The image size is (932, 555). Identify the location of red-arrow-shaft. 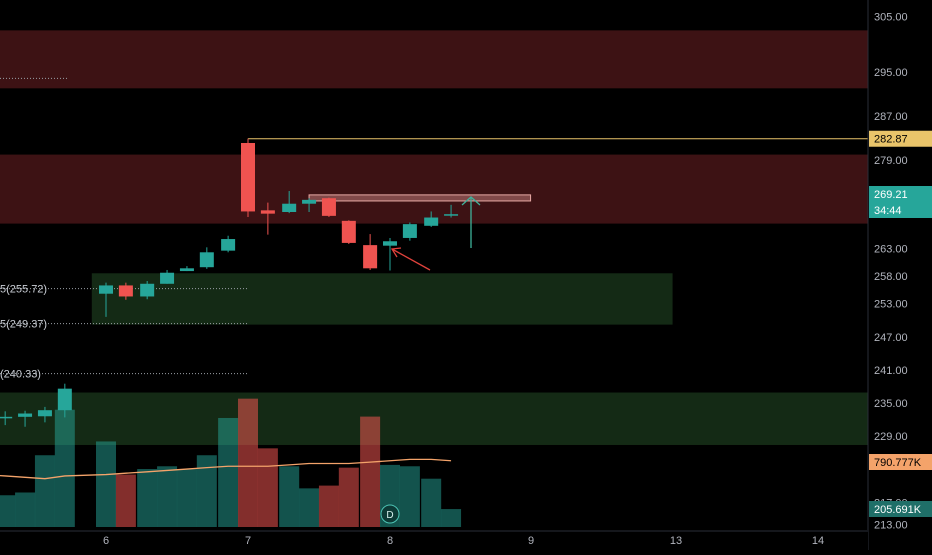
(411, 259).